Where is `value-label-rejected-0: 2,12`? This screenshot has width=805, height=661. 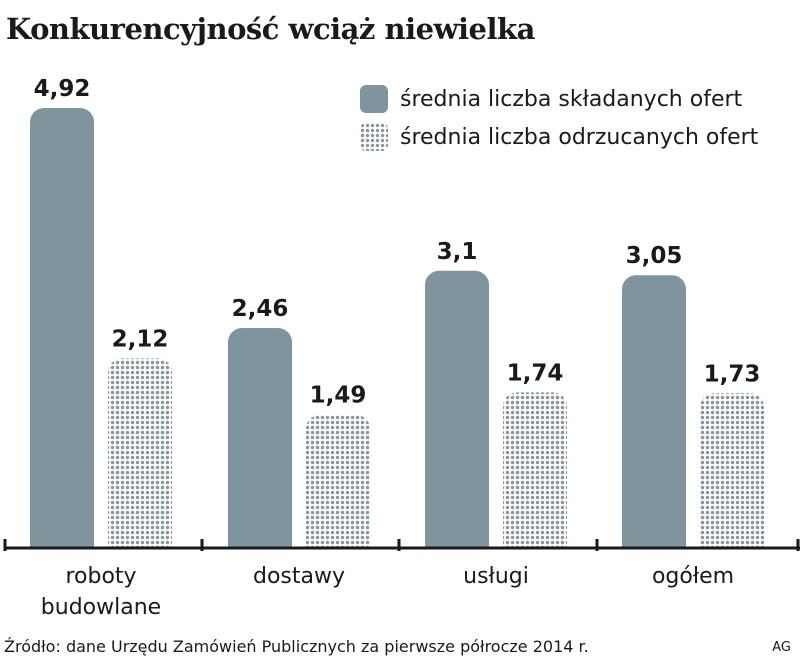
value-label-rejected-0: 2,12 is located at coordinates (140, 339).